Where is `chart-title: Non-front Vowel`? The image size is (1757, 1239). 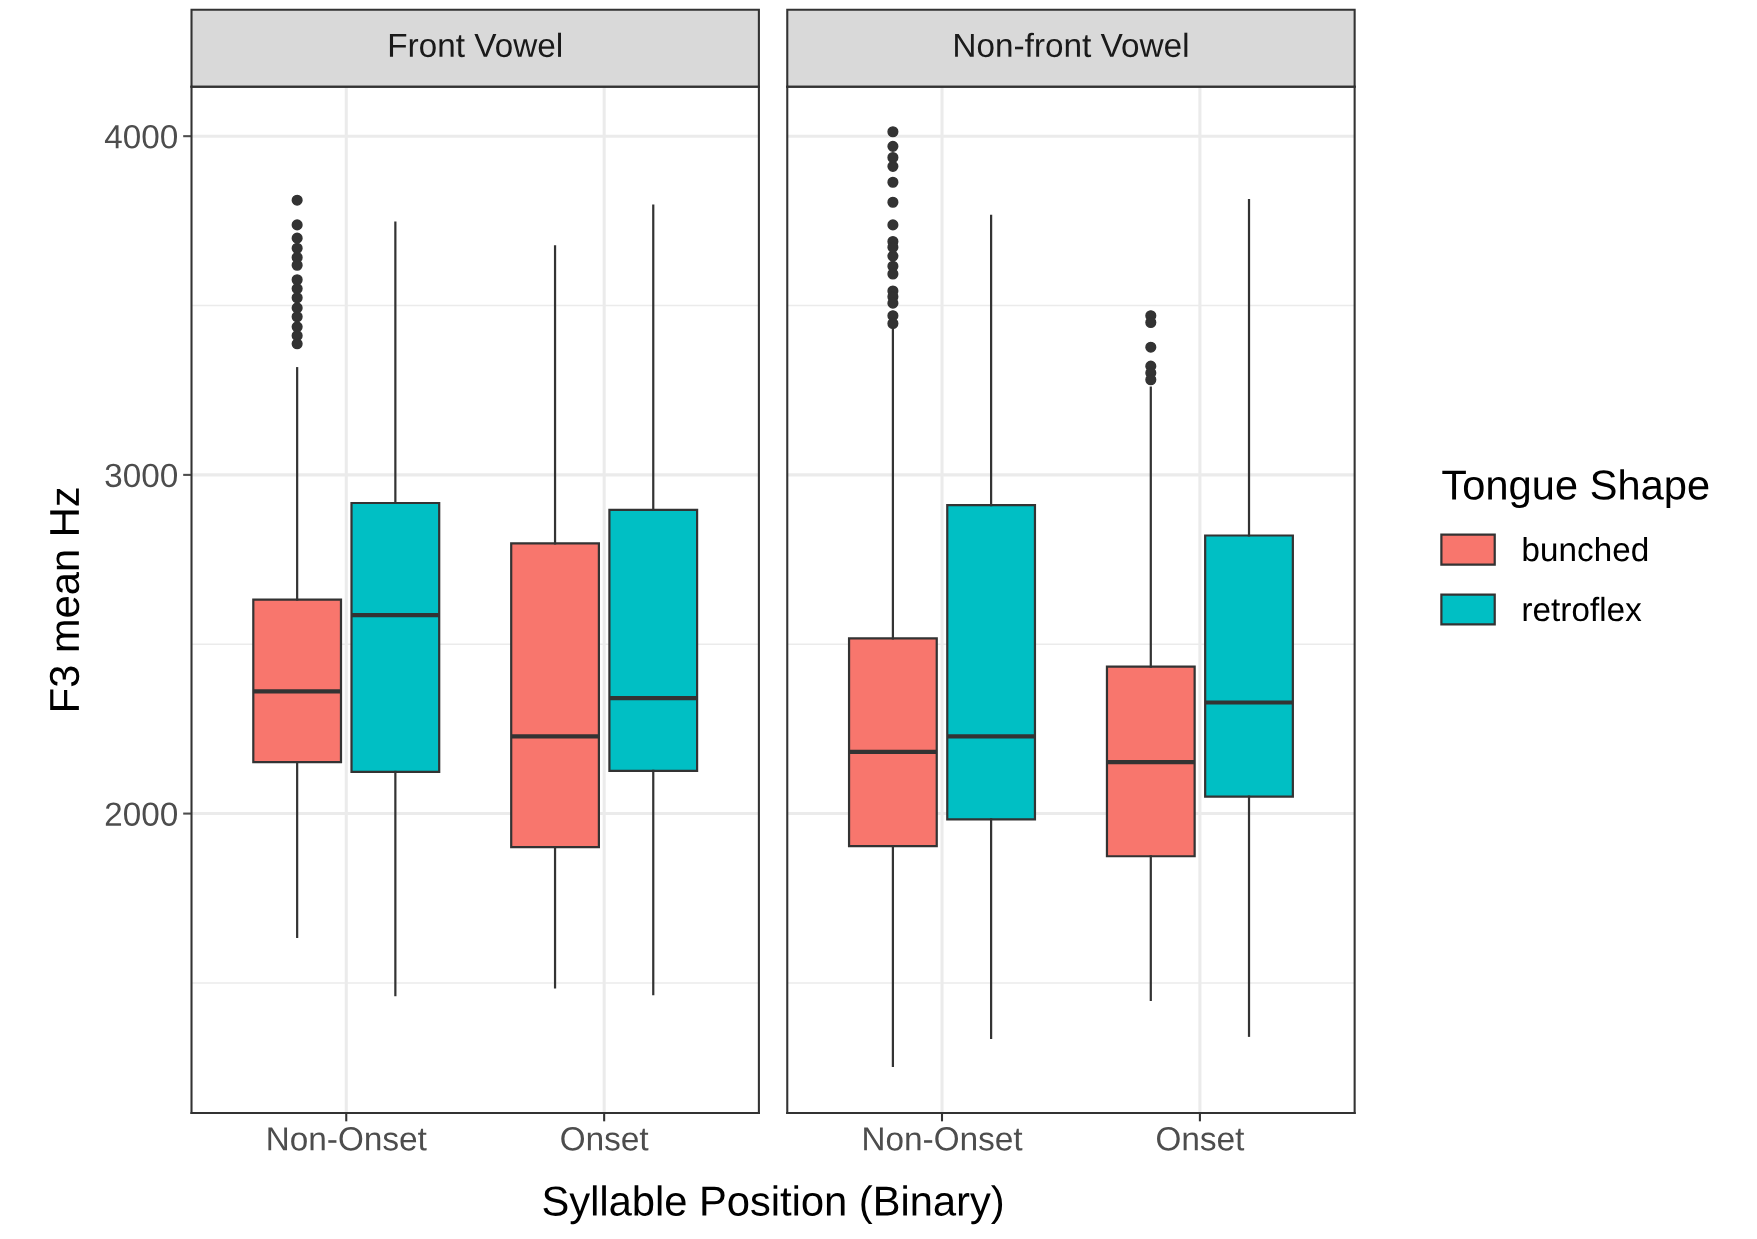
chart-title: Non-front Vowel is located at coordinates (1071, 45).